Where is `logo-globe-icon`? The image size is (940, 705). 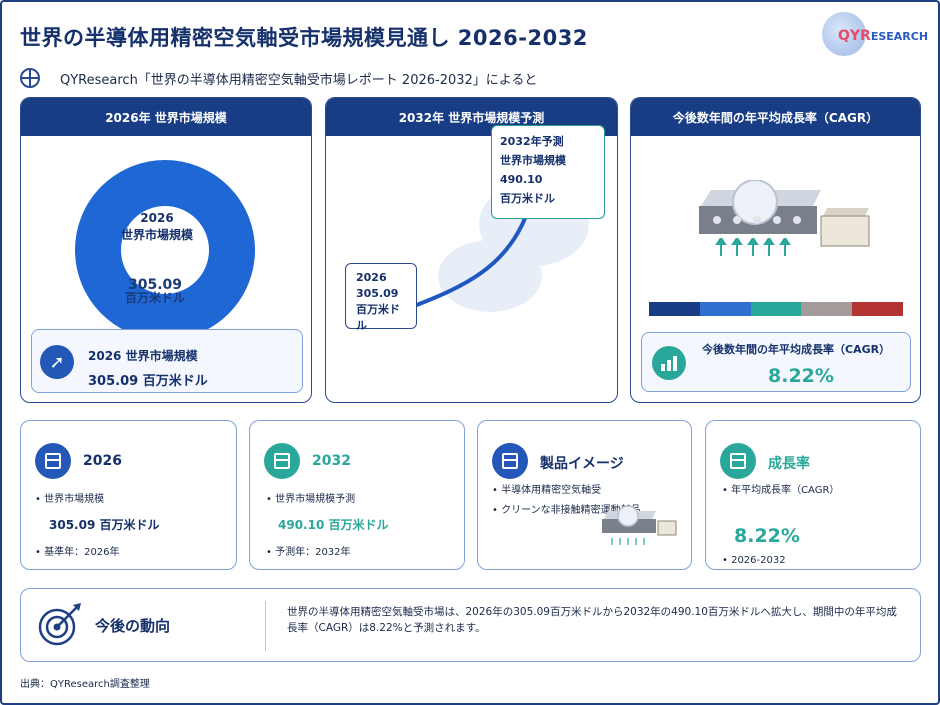
logo-globe-icon is located at coordinates (844, 34).